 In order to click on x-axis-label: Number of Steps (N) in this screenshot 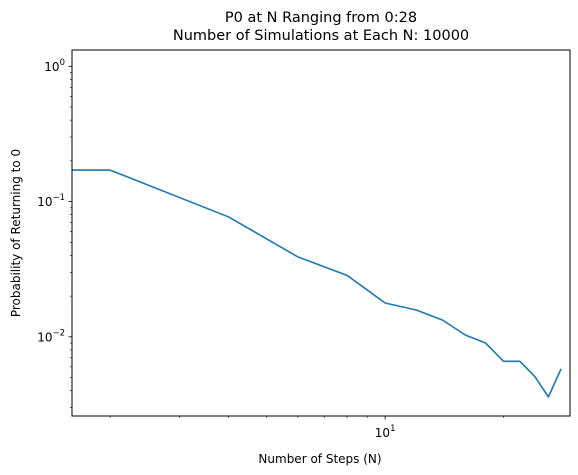, I will do `click(319, 459)`.